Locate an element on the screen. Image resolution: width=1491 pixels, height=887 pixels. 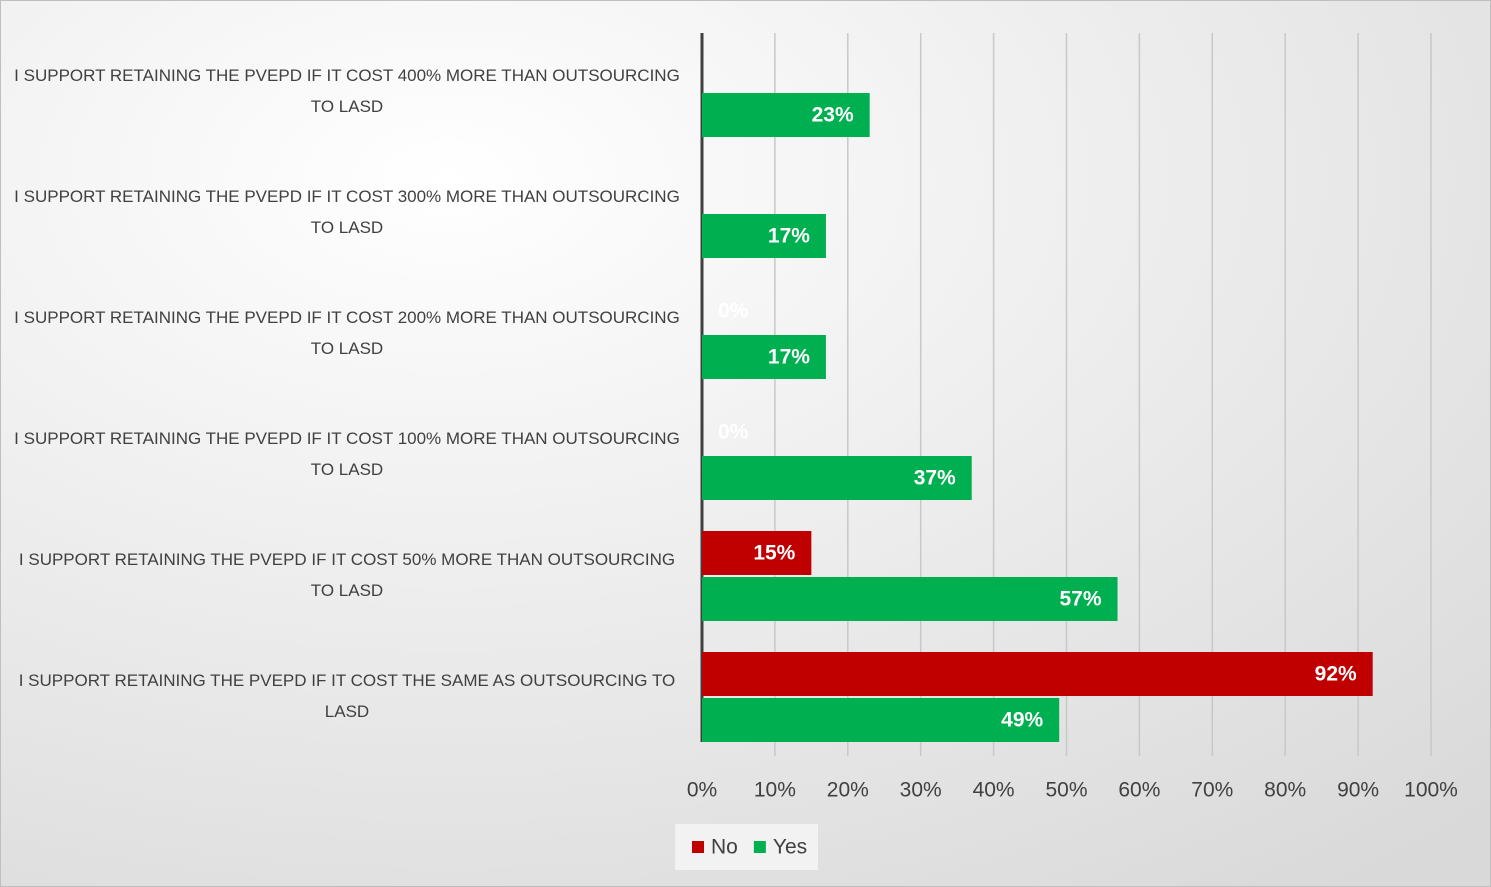
legend-label: No is located at coordinates (724, 847).